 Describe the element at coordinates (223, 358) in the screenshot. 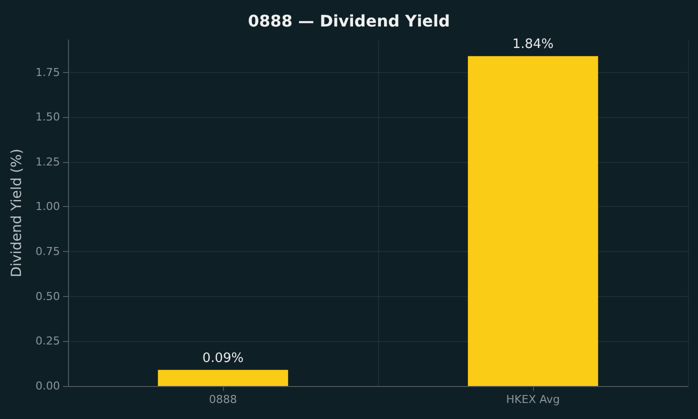

I see `data-label: 0.09%` at that location.